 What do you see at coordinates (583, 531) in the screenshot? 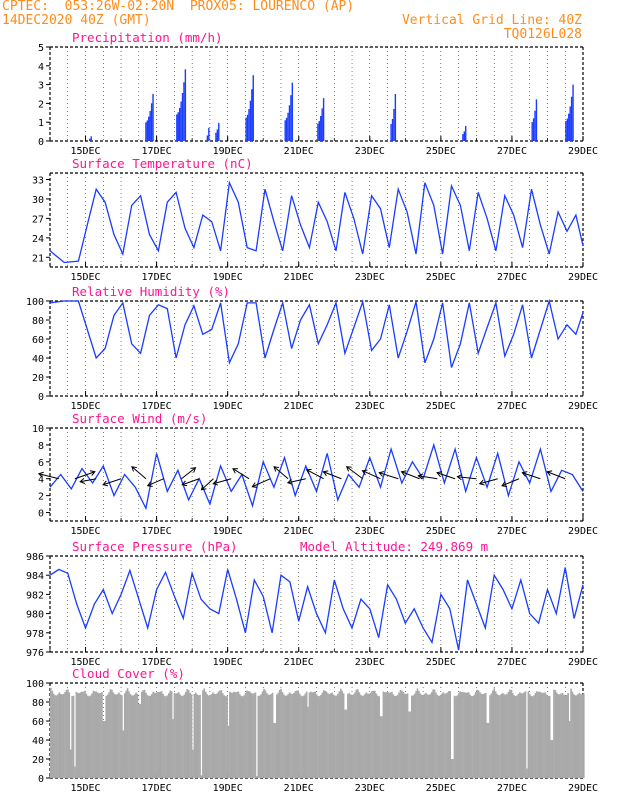
I see `panel-4-xtick-label: 29DEC` at bounding box center [583, 531].